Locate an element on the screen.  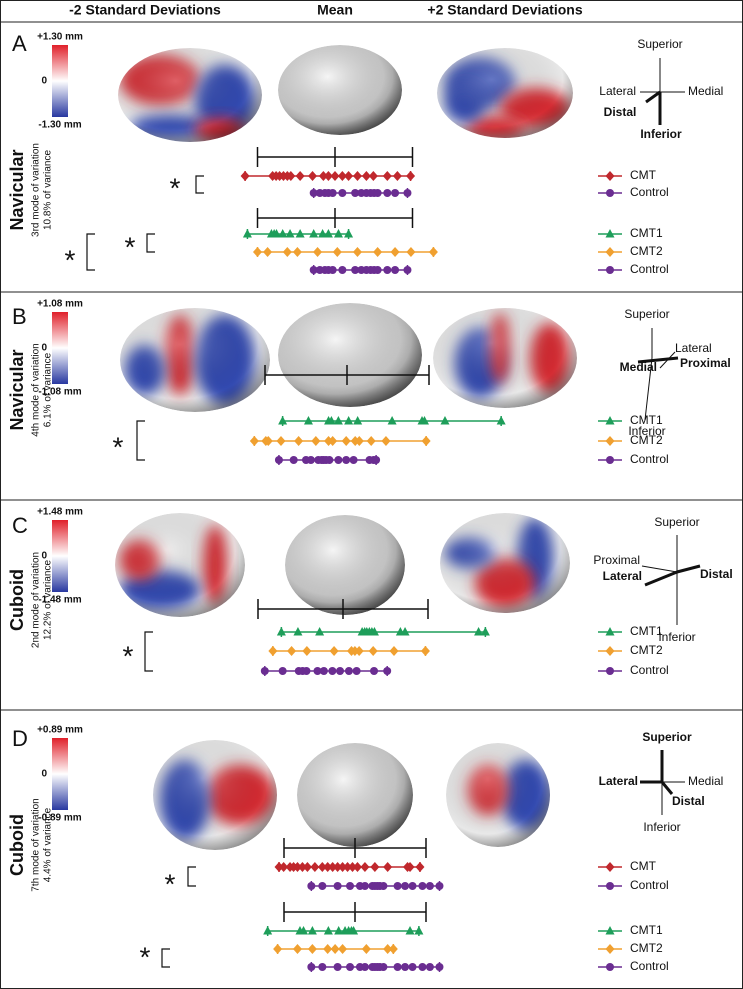
colorbar-max: +0.89 mm is located at coordinates (60, 730).